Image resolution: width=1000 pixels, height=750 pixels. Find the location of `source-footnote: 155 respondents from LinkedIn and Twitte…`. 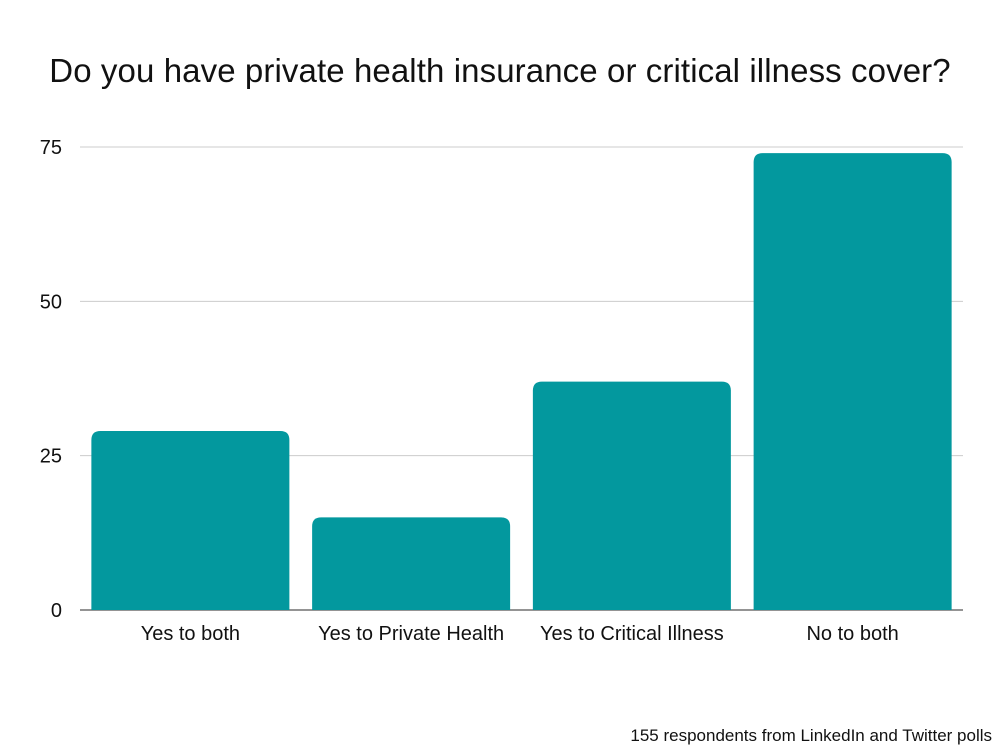

source-footnote: 155 respondents from LinkedIn and Twitte… is located at coordinates (811, 735).